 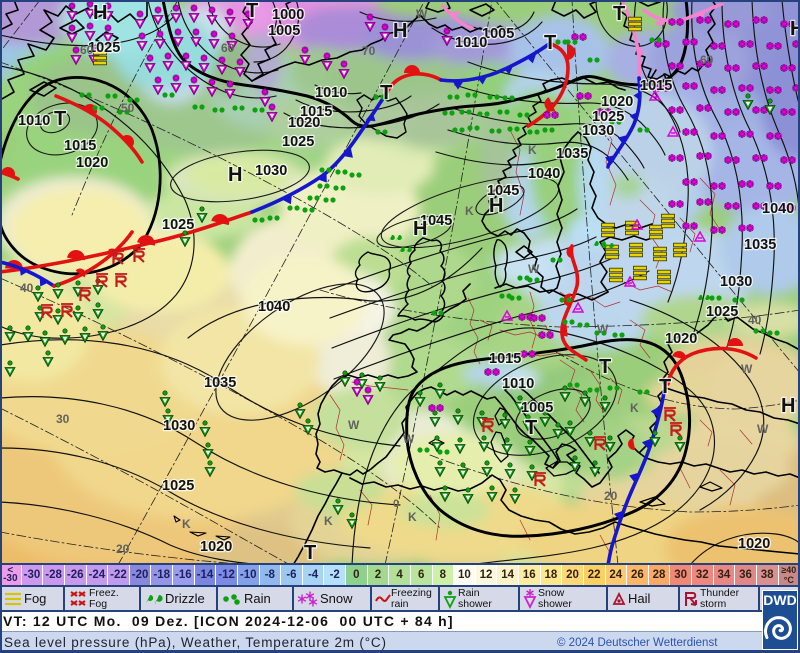 What do you see at coordinates (369, 51) in the screenshot?
I see `svg-text: 70` at bounding box center [369, 51].